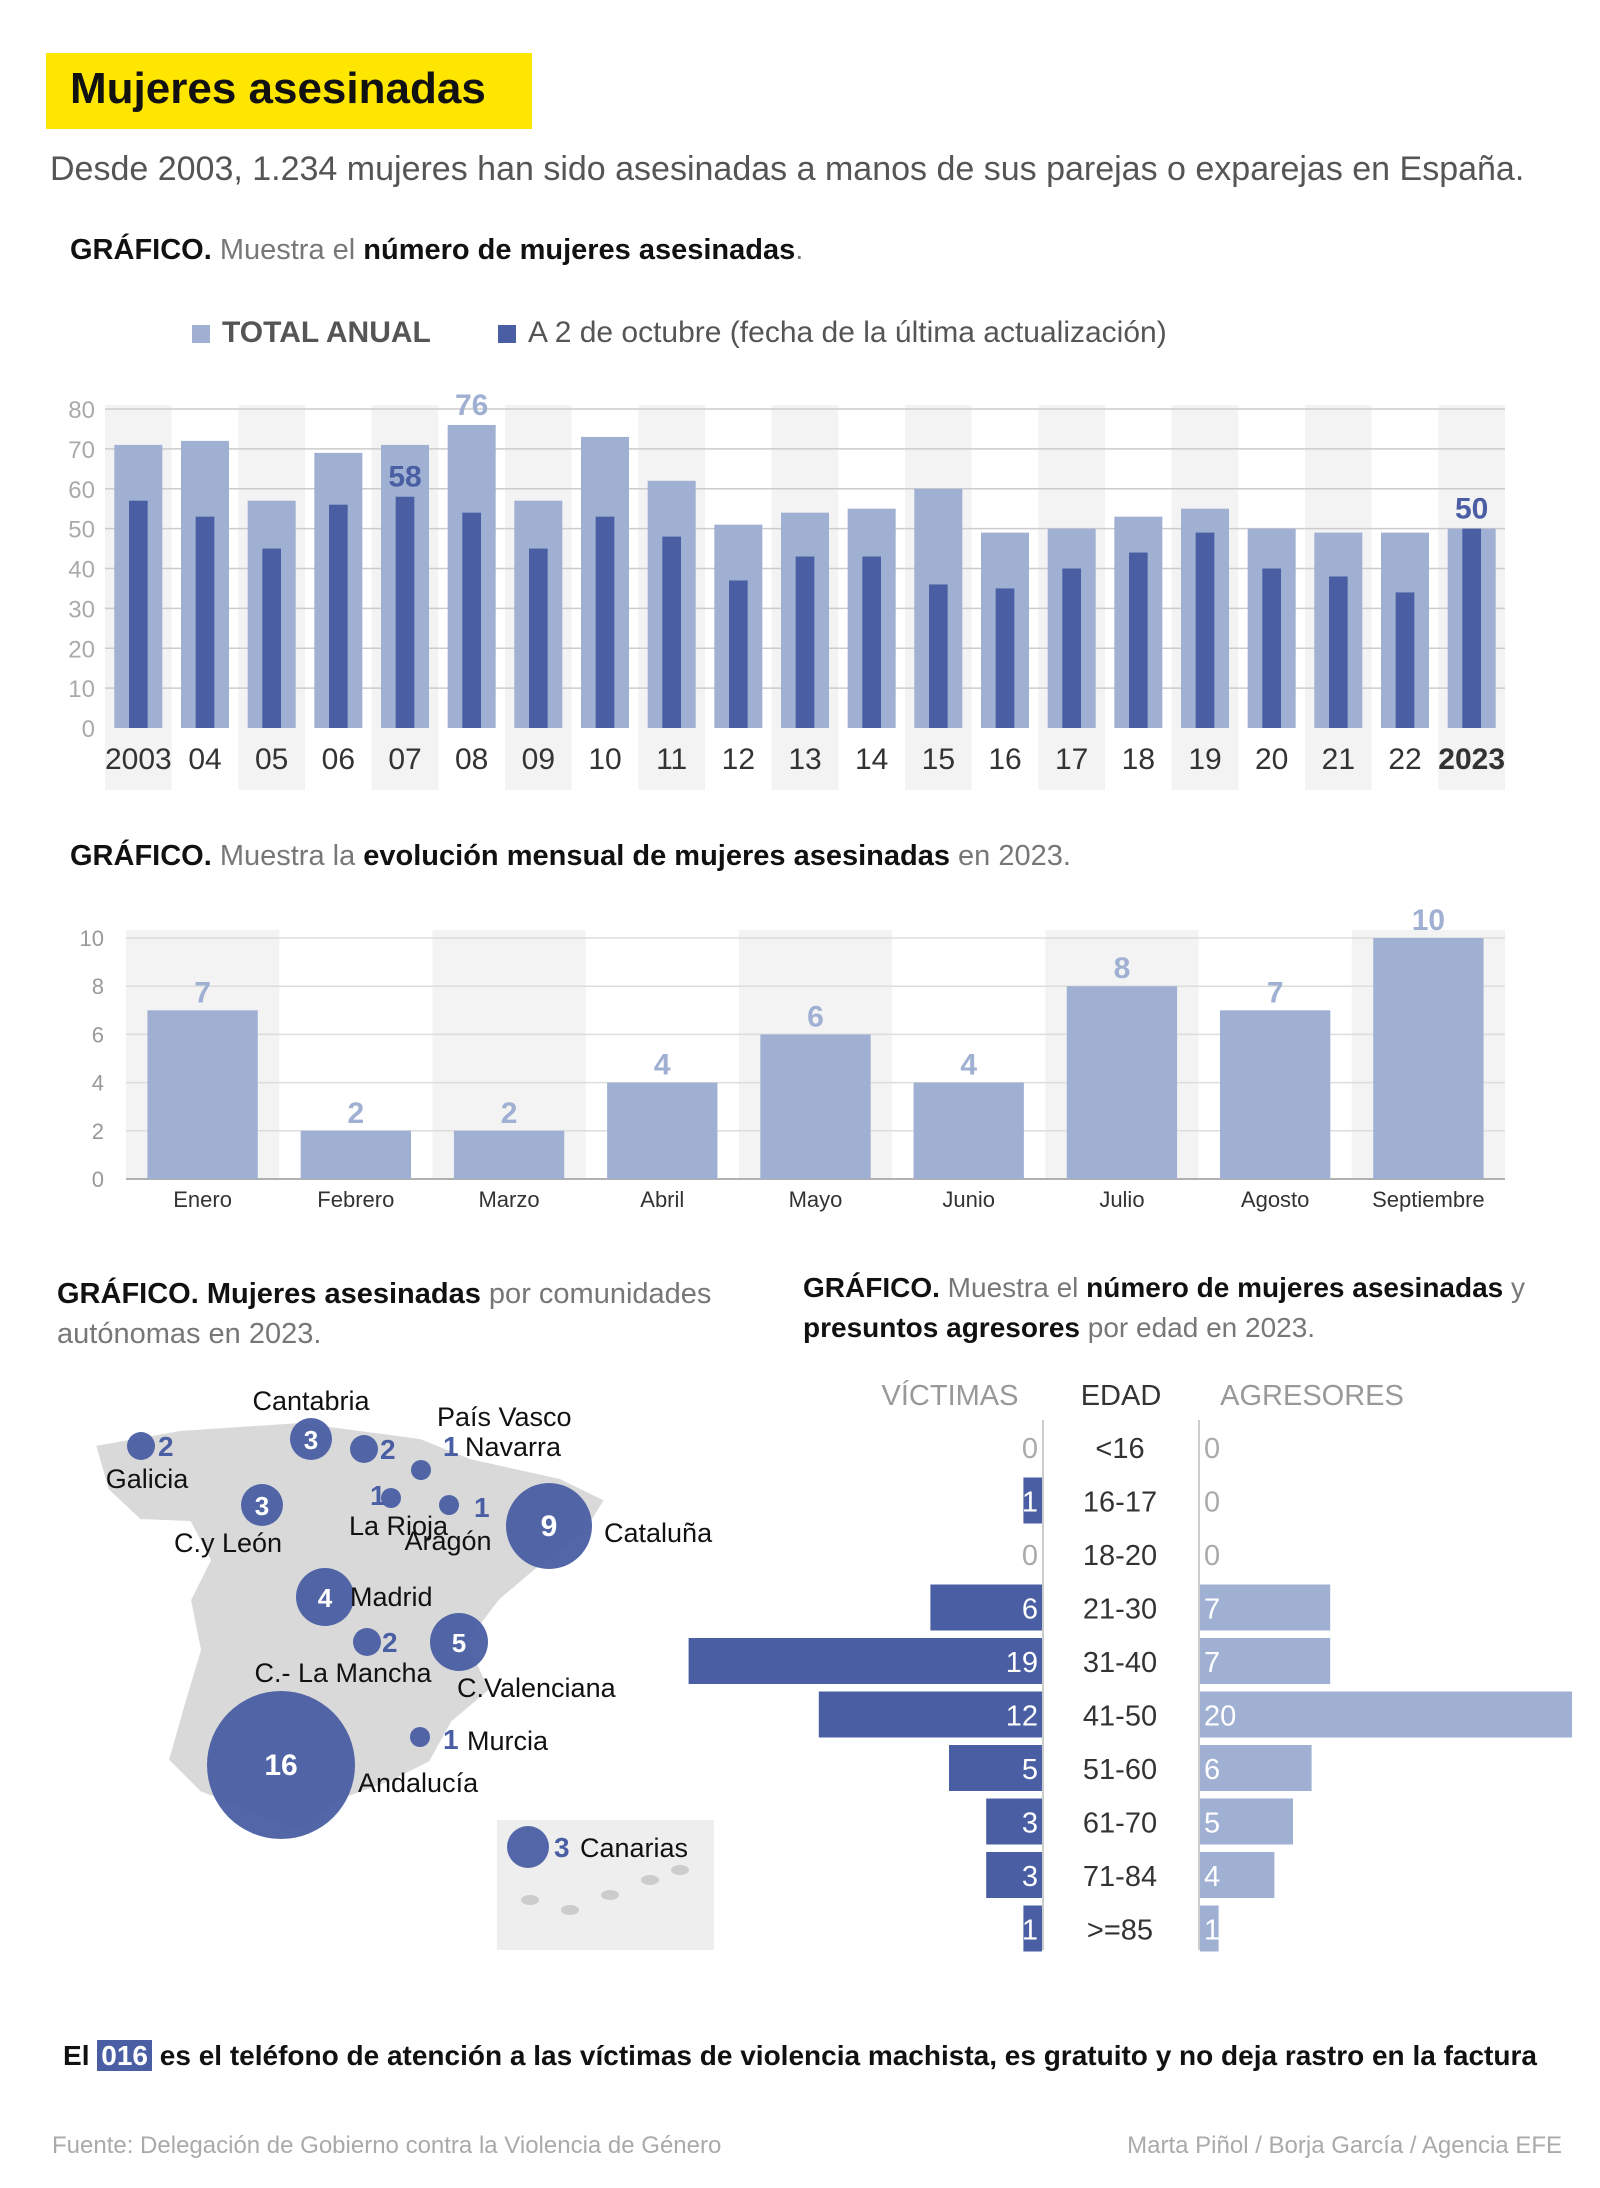  Describe the element at coordinates (513, 1447) in the screenshot. I see `region-label: Navarra` at that location.